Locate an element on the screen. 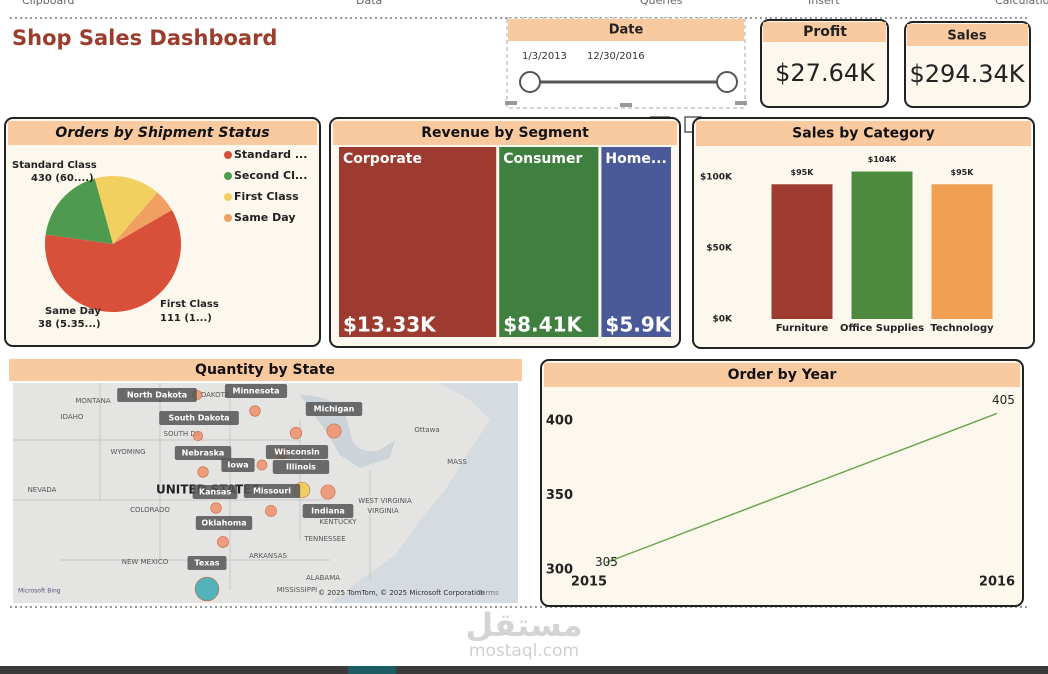  map-base-label: VIRGINIA is located at coordinates (383, 511).